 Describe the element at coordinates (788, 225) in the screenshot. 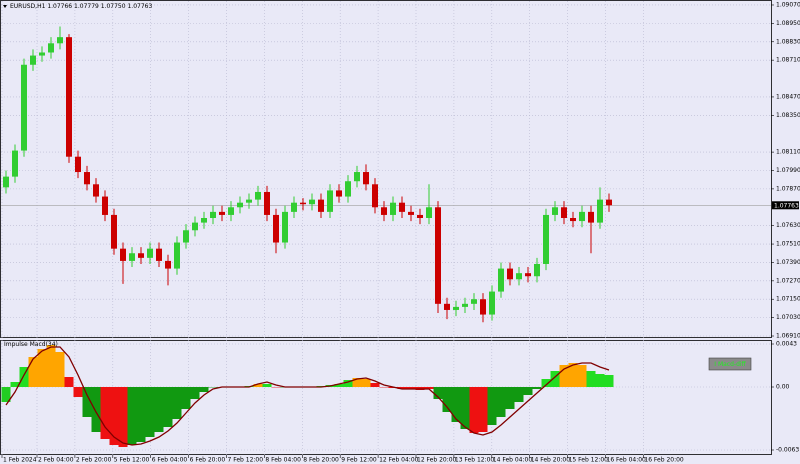

I see `y-tick-label: 1.07630` at that location.